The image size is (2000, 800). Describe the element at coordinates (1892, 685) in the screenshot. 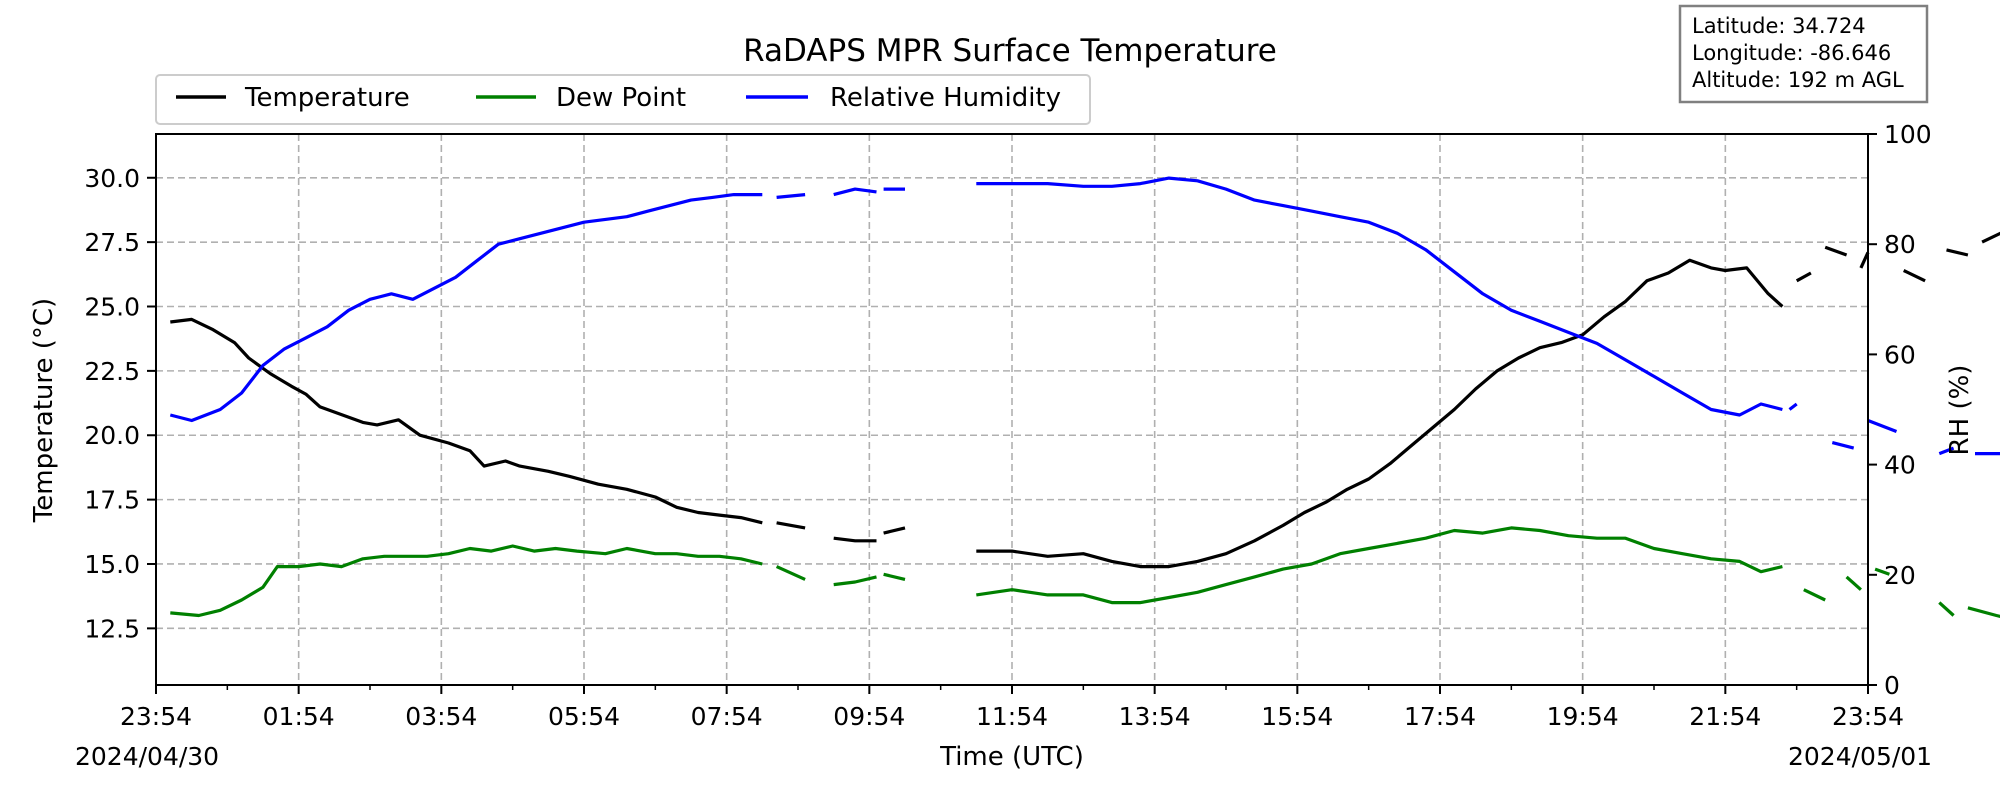

I see `y-right-tick-label: 0` at that location.